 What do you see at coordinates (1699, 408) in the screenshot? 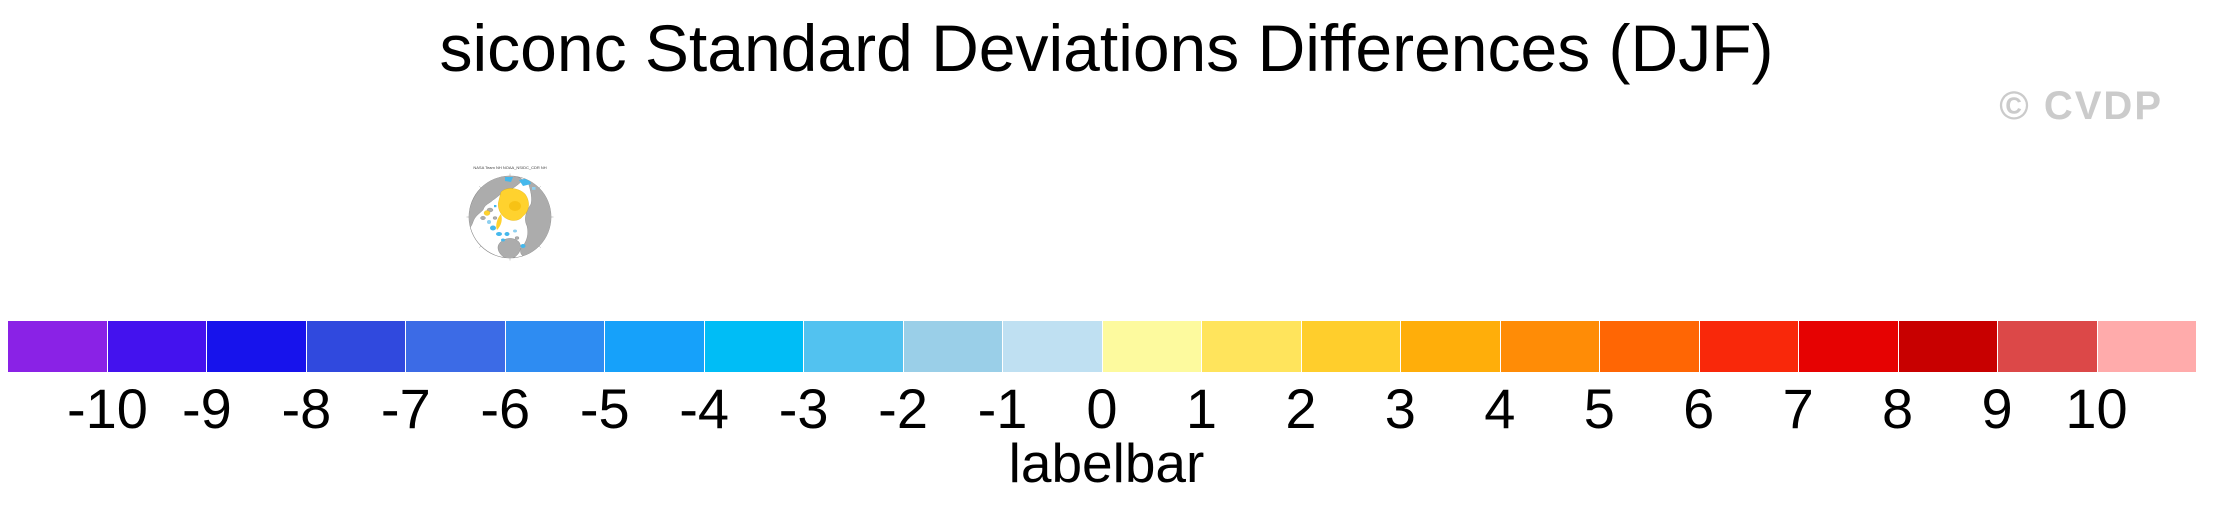
I see `colorbar-tick-label: 6` at bounding box center [1699, 408].